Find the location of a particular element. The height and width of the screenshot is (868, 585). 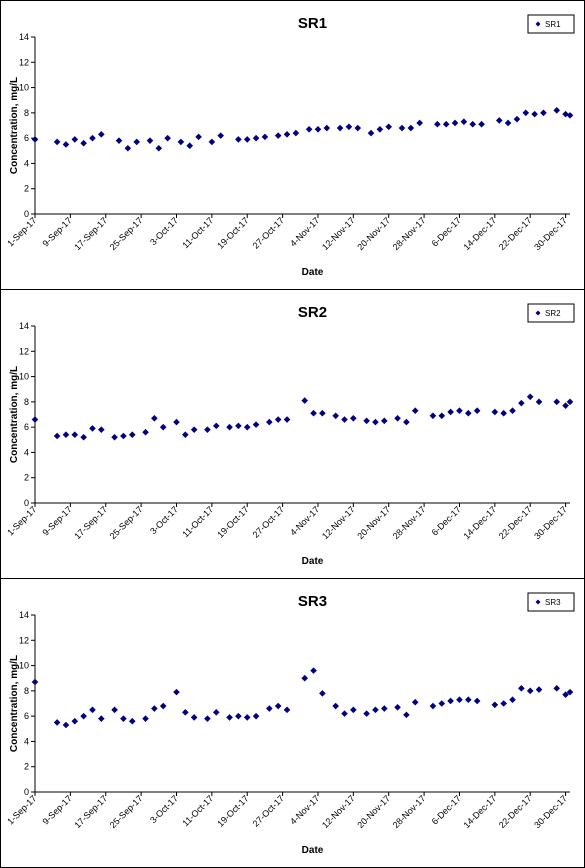

x-tick-label: 9-Sep-17 is located at coordinates (57, 231).